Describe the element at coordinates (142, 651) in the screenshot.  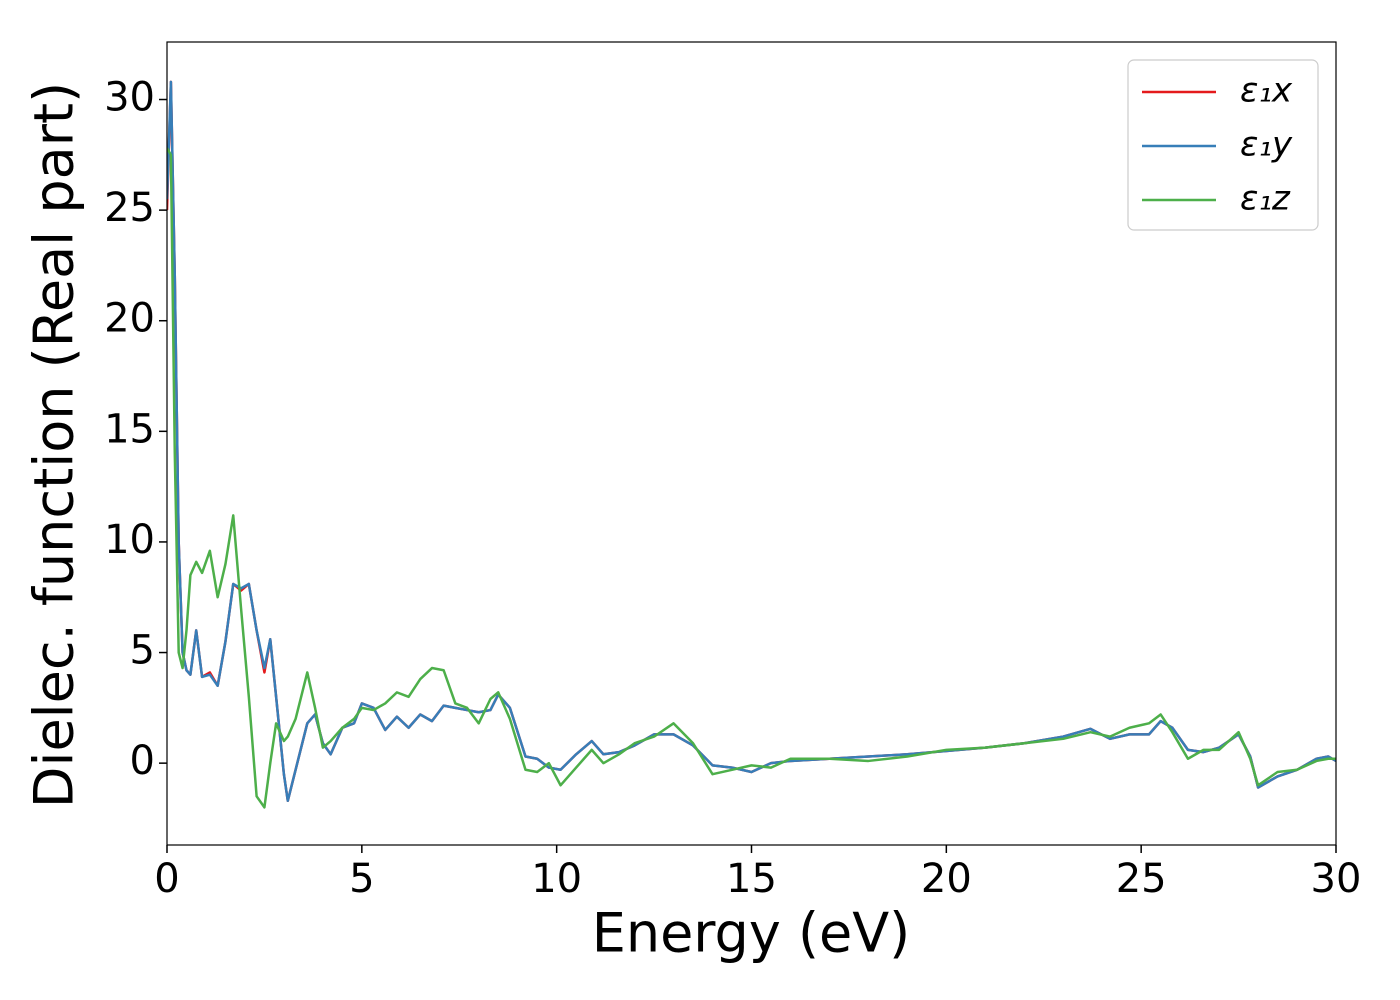
I see `y-tick-label: 5` at that location.